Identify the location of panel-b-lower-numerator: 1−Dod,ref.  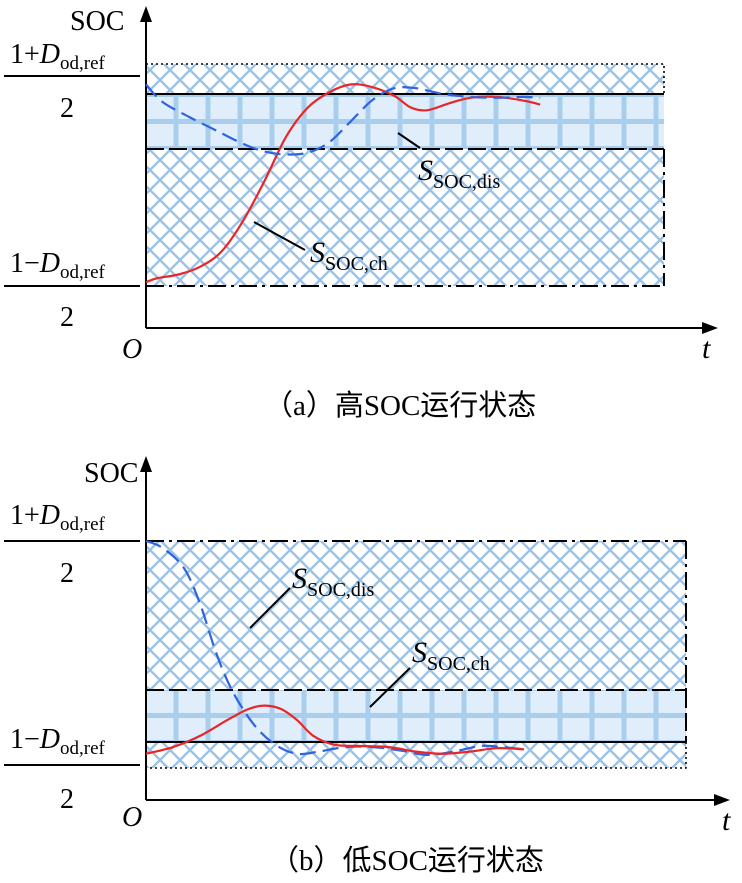
(58, 741).